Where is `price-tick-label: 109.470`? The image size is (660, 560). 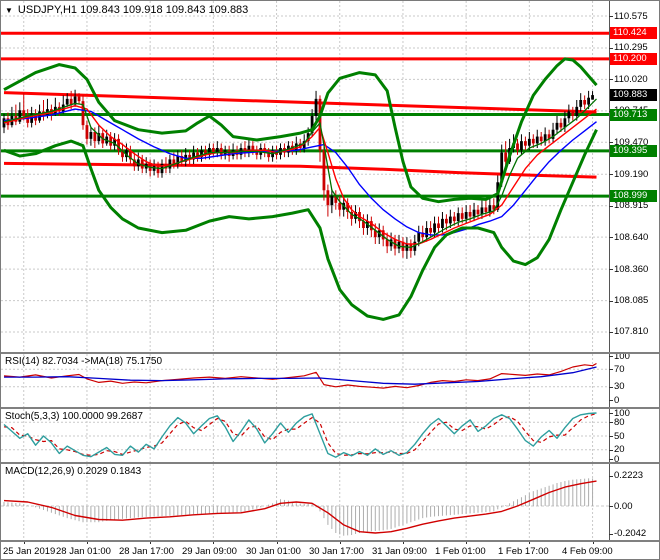
price-tick-label: 109.470 is located at coordinates (631, 142).